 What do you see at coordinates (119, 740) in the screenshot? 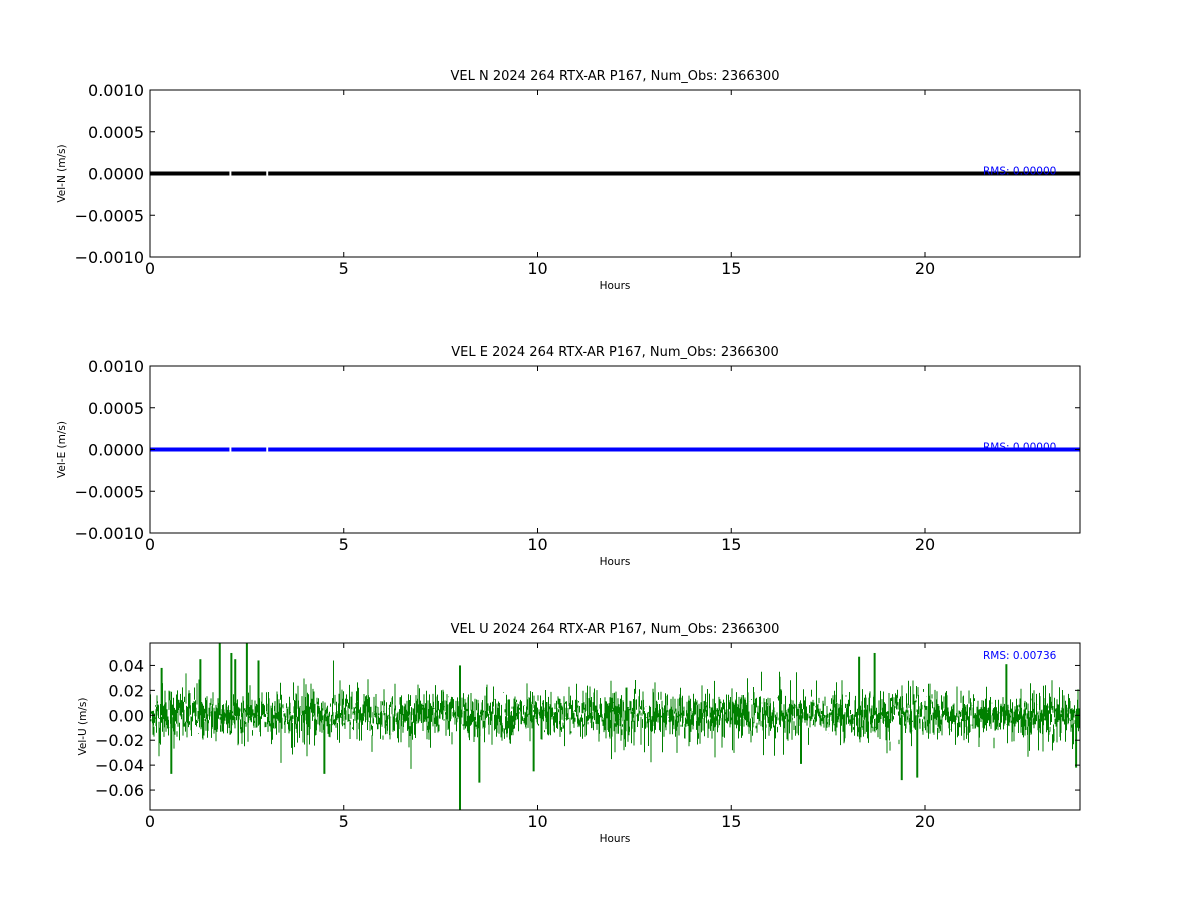
I see `y-tick-label: −0.02` at bounding box center [119, 740].